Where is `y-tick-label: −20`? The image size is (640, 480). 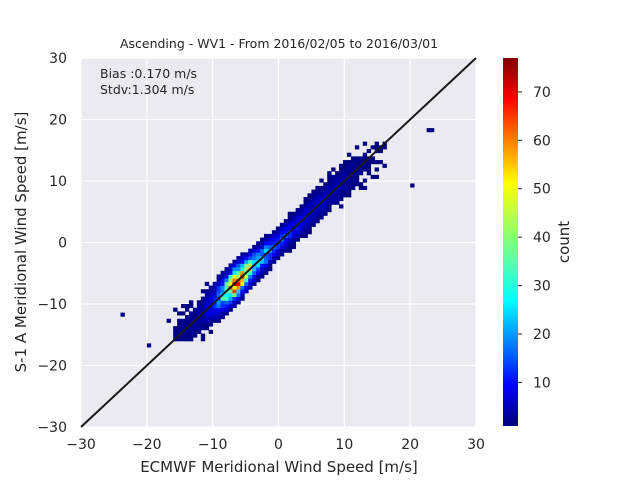 y-tick-label: −20 is located at coordinates (52, 367).